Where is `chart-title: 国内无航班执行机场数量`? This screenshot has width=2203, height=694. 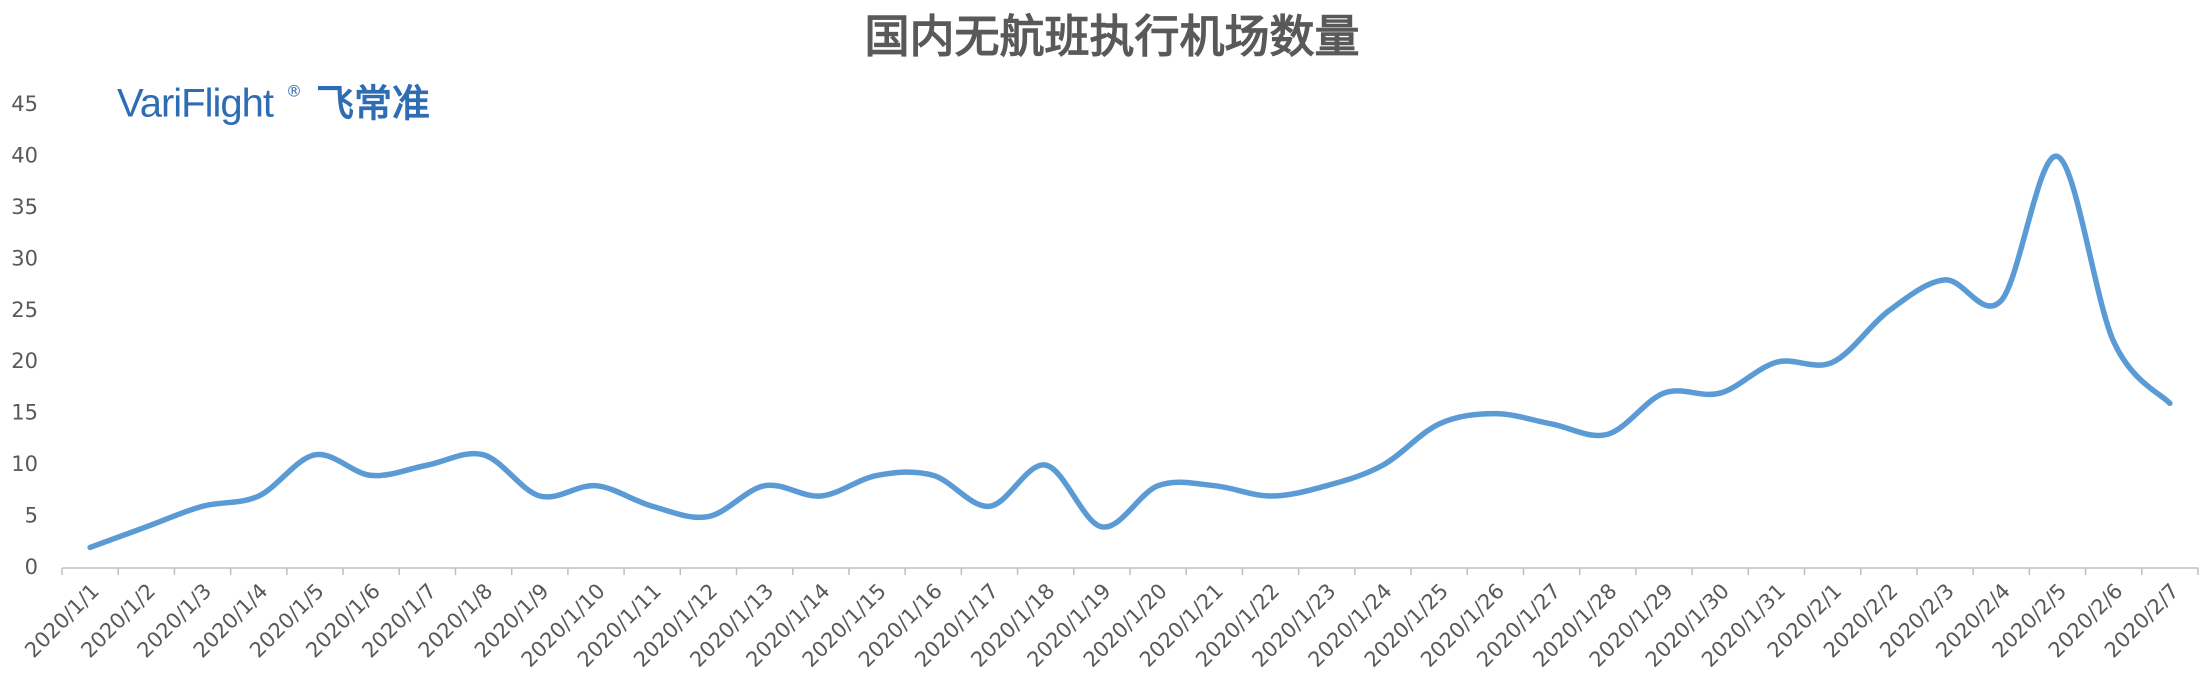 chart-title: 国内无航班执行机场数量 is located at coordinates (1111, 36).